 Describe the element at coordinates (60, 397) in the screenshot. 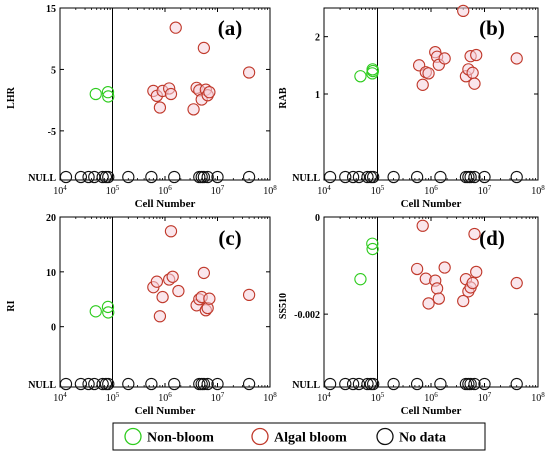

I see `x-tick-label: 10⁴` at that location.